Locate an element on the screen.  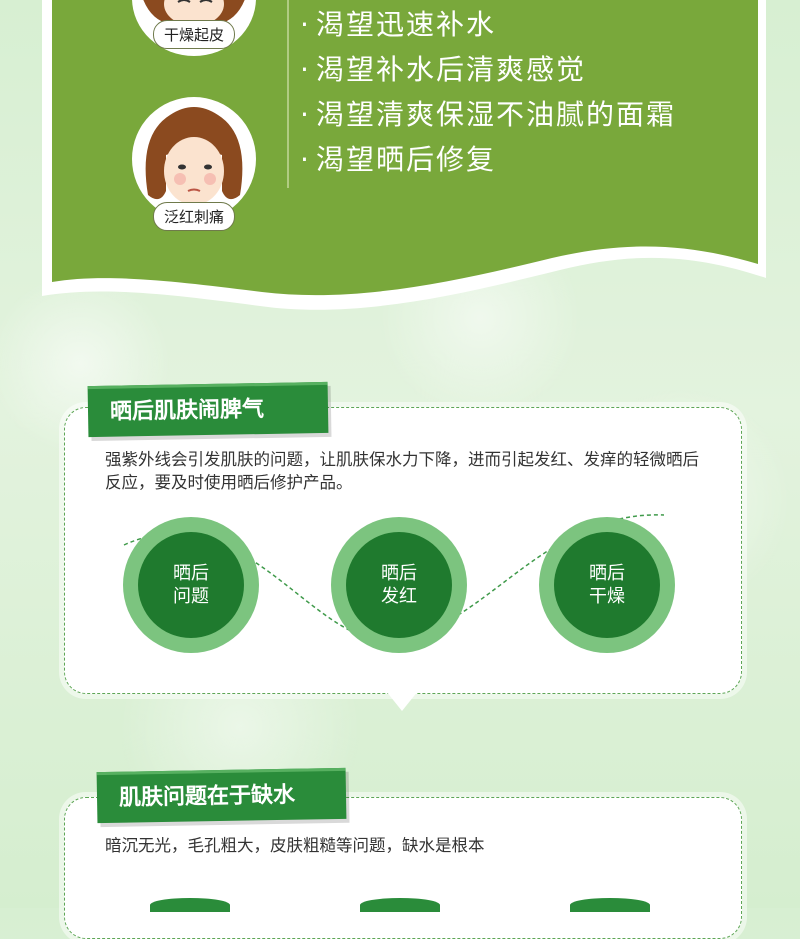
desire-item: · 渴望清爽保湿不油腻的面霜 is located at coordinates (488, 114).